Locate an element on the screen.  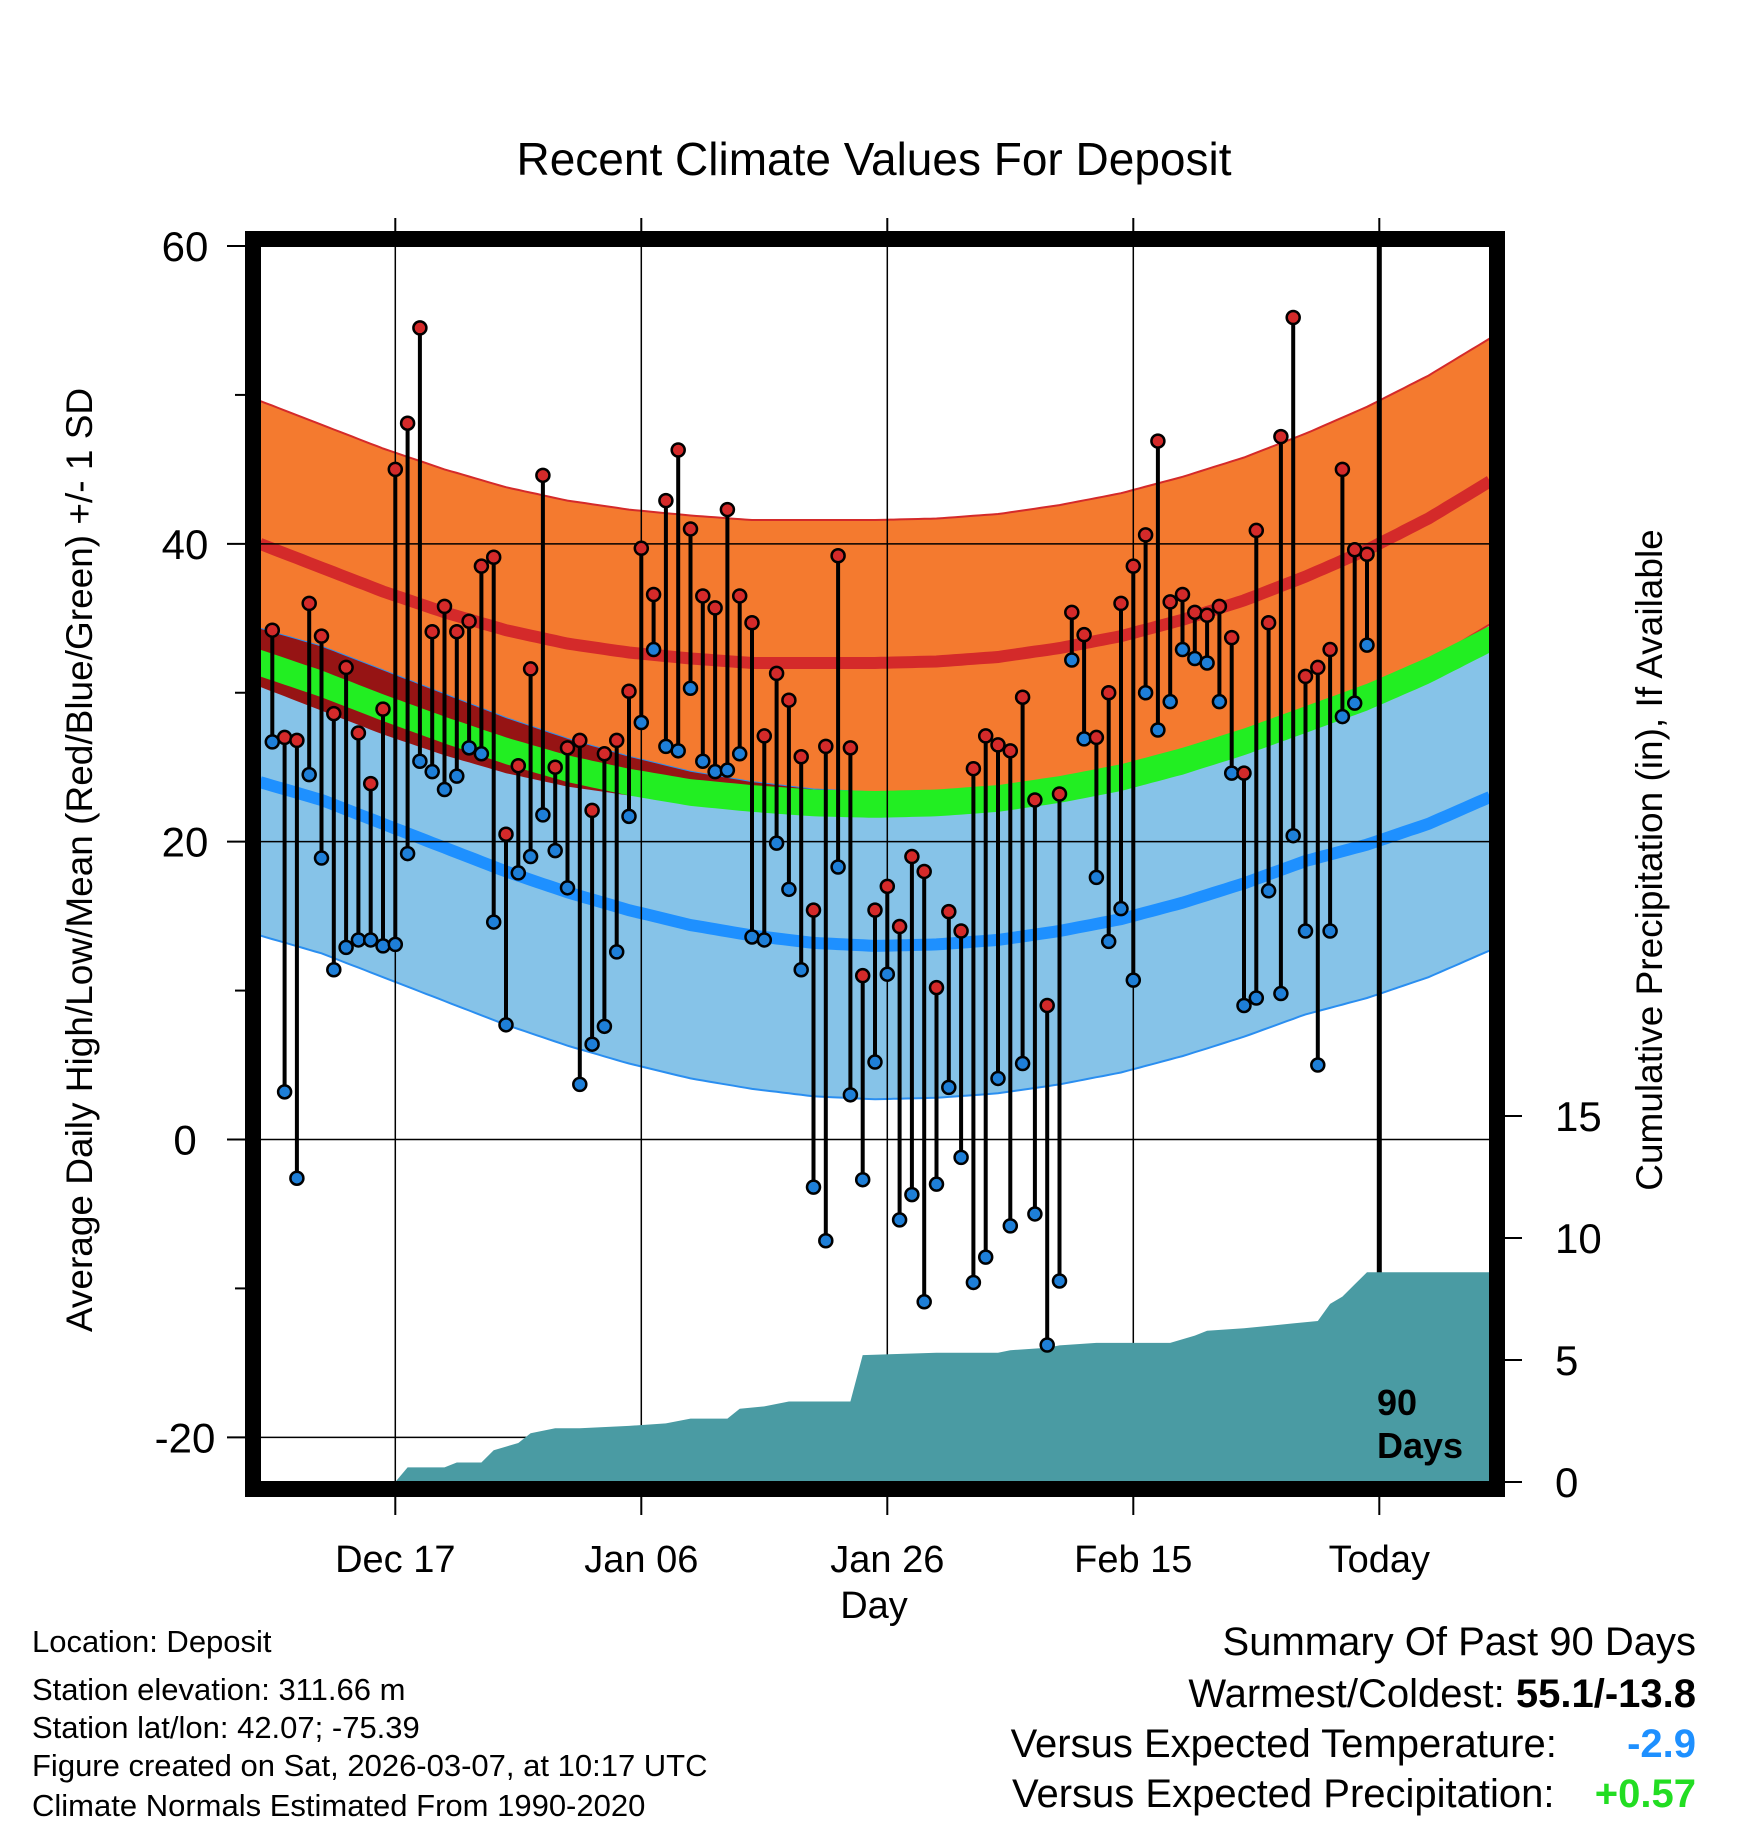
precip-area is located at coordinates (875, 1377).